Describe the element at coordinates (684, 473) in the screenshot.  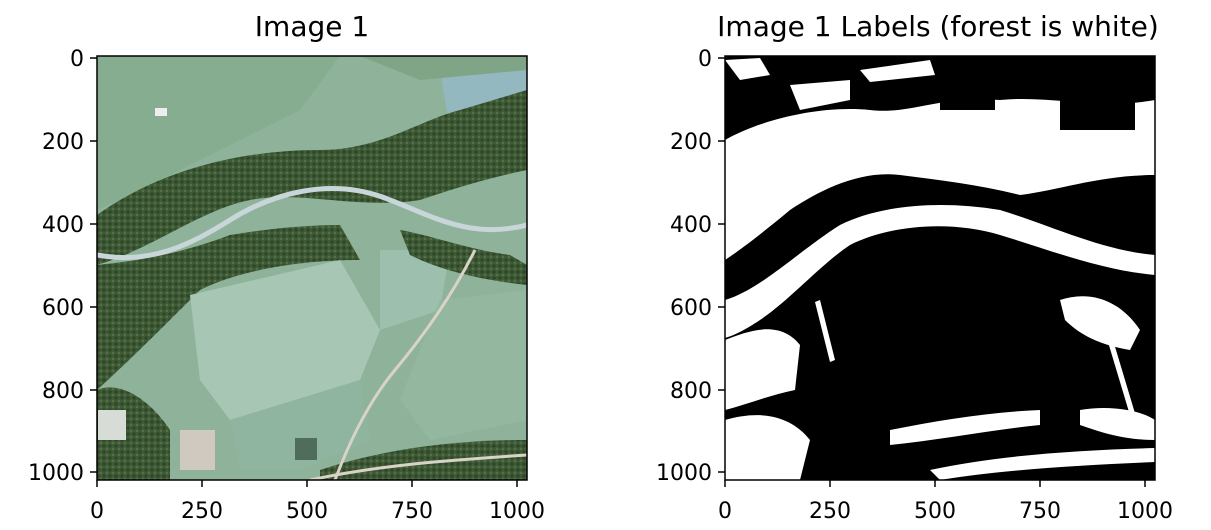
I see `panel-2-ytick: 1000` at that location.